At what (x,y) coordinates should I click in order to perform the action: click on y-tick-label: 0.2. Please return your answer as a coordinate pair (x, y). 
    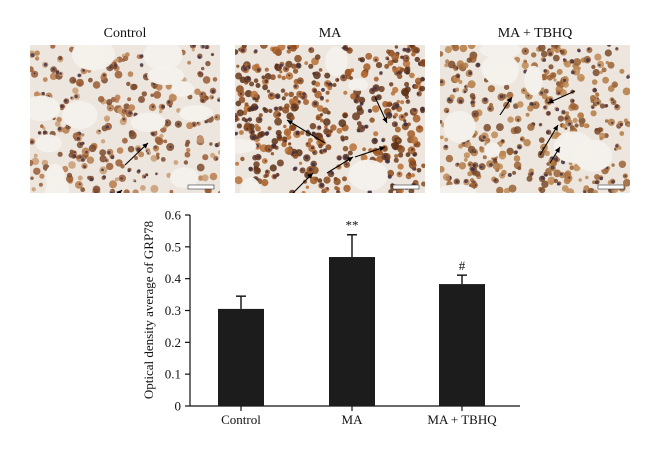
    Looking at the image, I should click on (173, 342).